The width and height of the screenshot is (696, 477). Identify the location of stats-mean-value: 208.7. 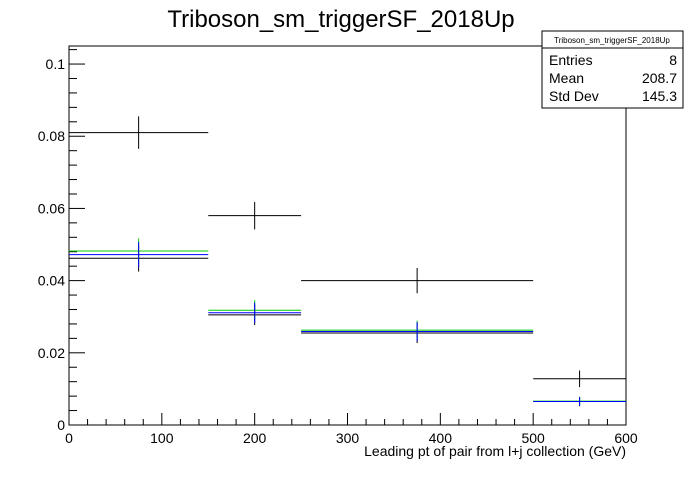
(659, 78).